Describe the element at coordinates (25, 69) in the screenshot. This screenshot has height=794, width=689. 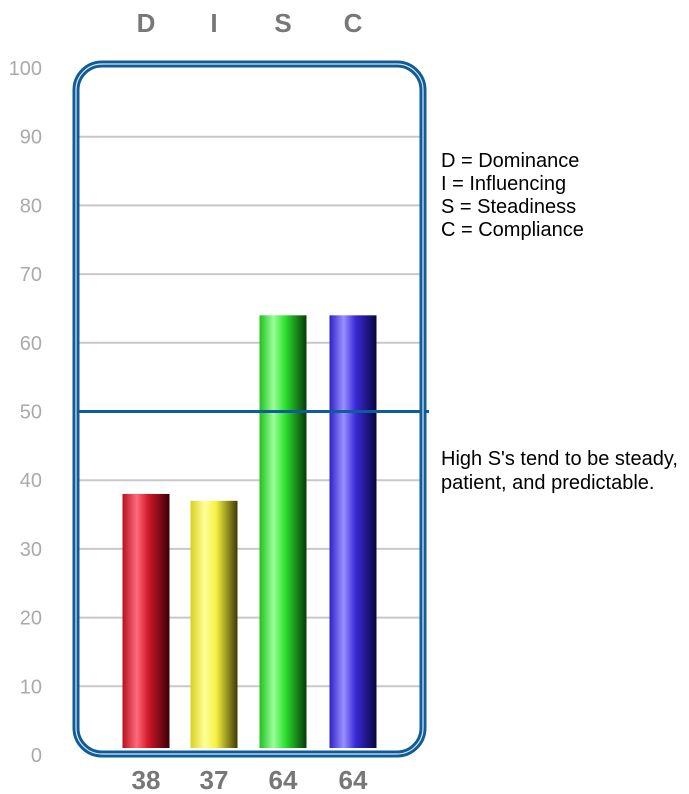
I see `y-tick-label-100: 100` at that location.